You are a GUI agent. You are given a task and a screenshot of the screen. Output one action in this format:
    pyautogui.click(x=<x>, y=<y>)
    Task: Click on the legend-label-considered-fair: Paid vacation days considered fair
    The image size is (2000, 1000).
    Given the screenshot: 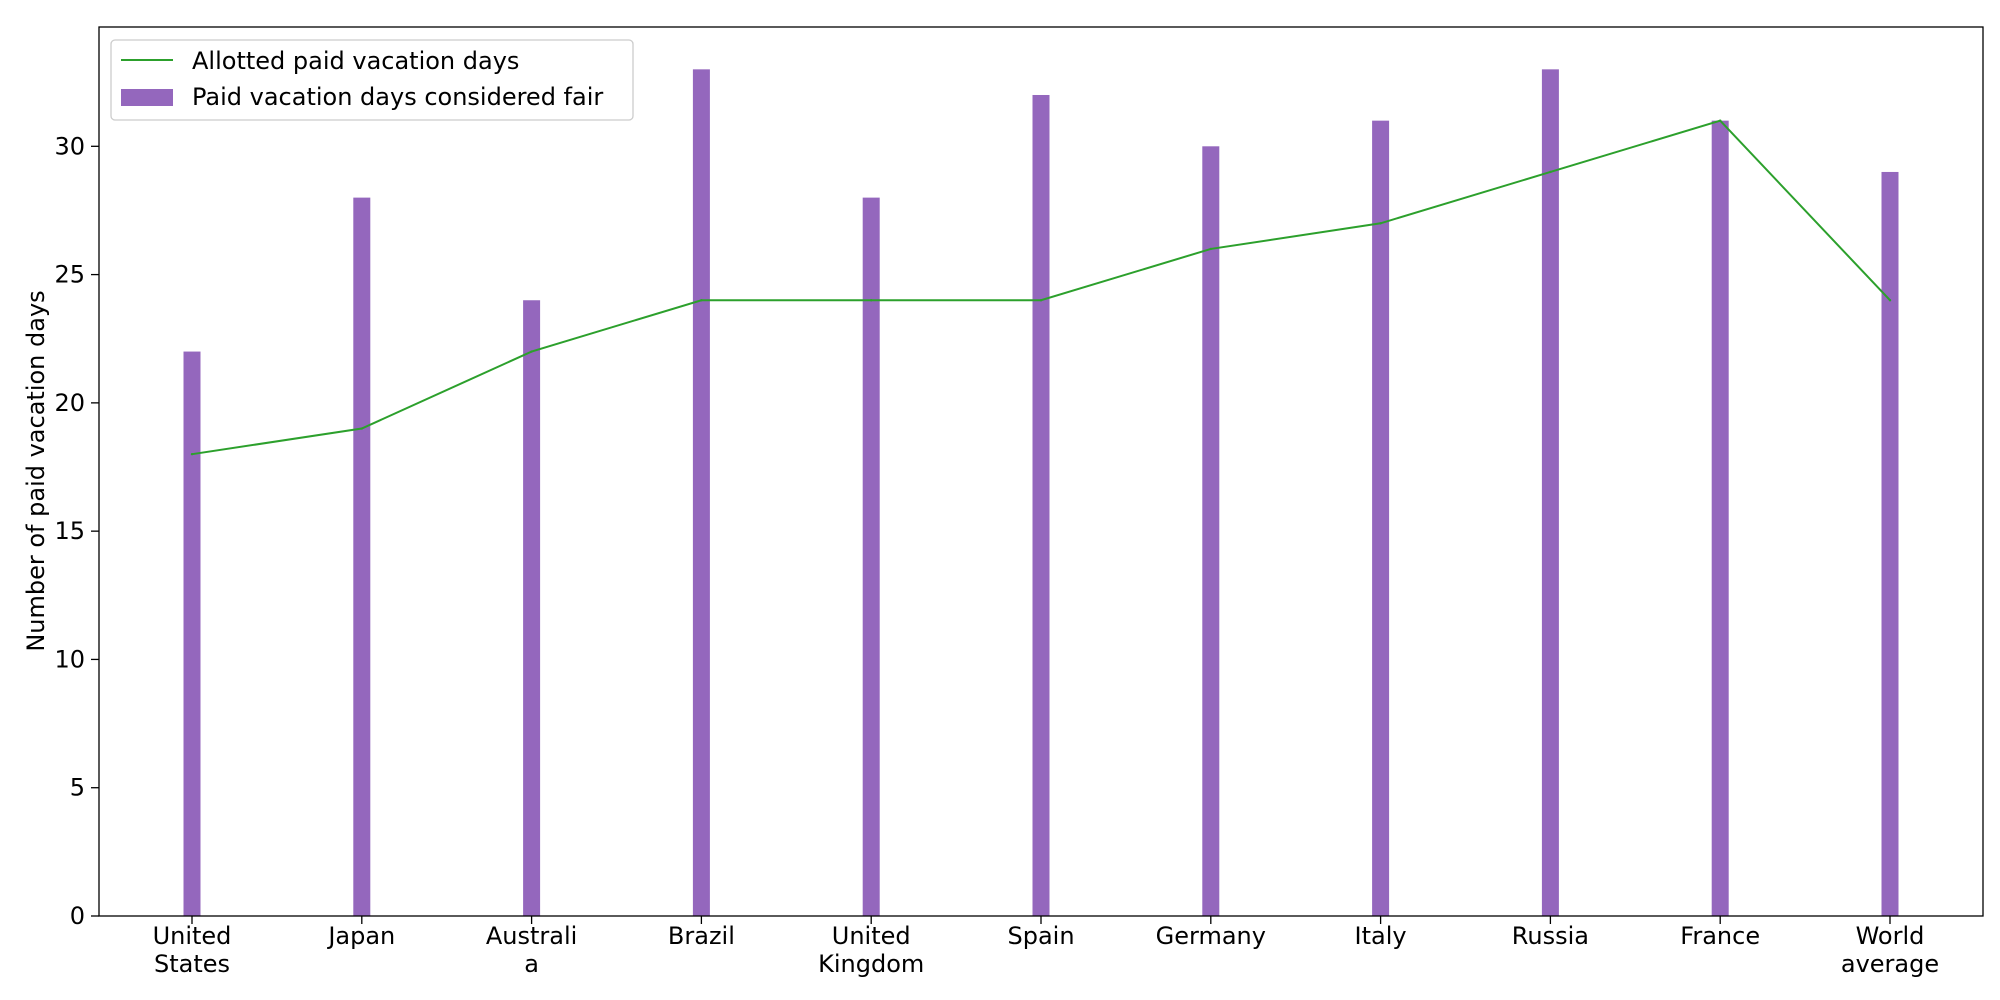 What is the action you would take?
    pyautogui.click(x=397, y=97)
    